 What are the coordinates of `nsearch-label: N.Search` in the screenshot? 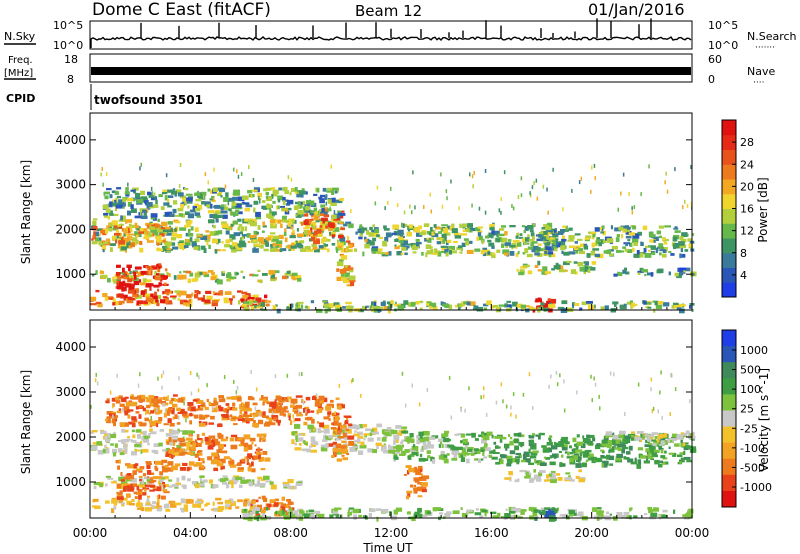 It's located at (772, 36).